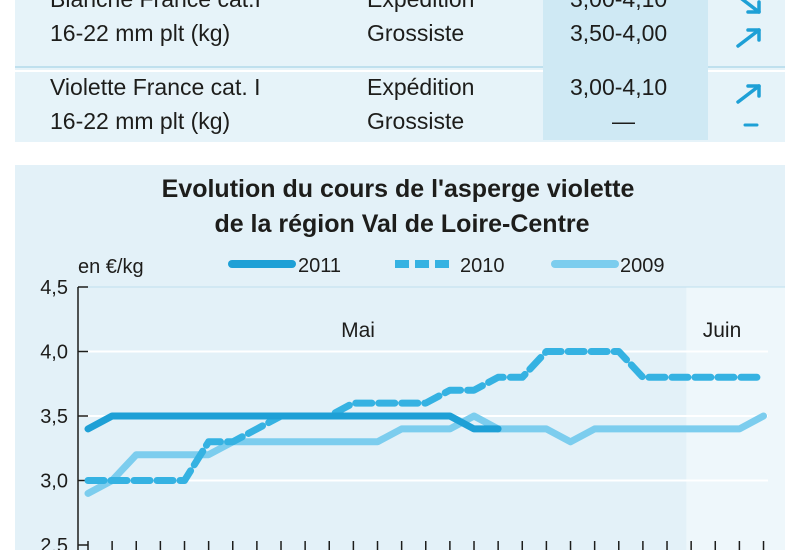  Describe the element at coordinates (425, 454) in the screenshot. I see `series-line-2009` at that location.